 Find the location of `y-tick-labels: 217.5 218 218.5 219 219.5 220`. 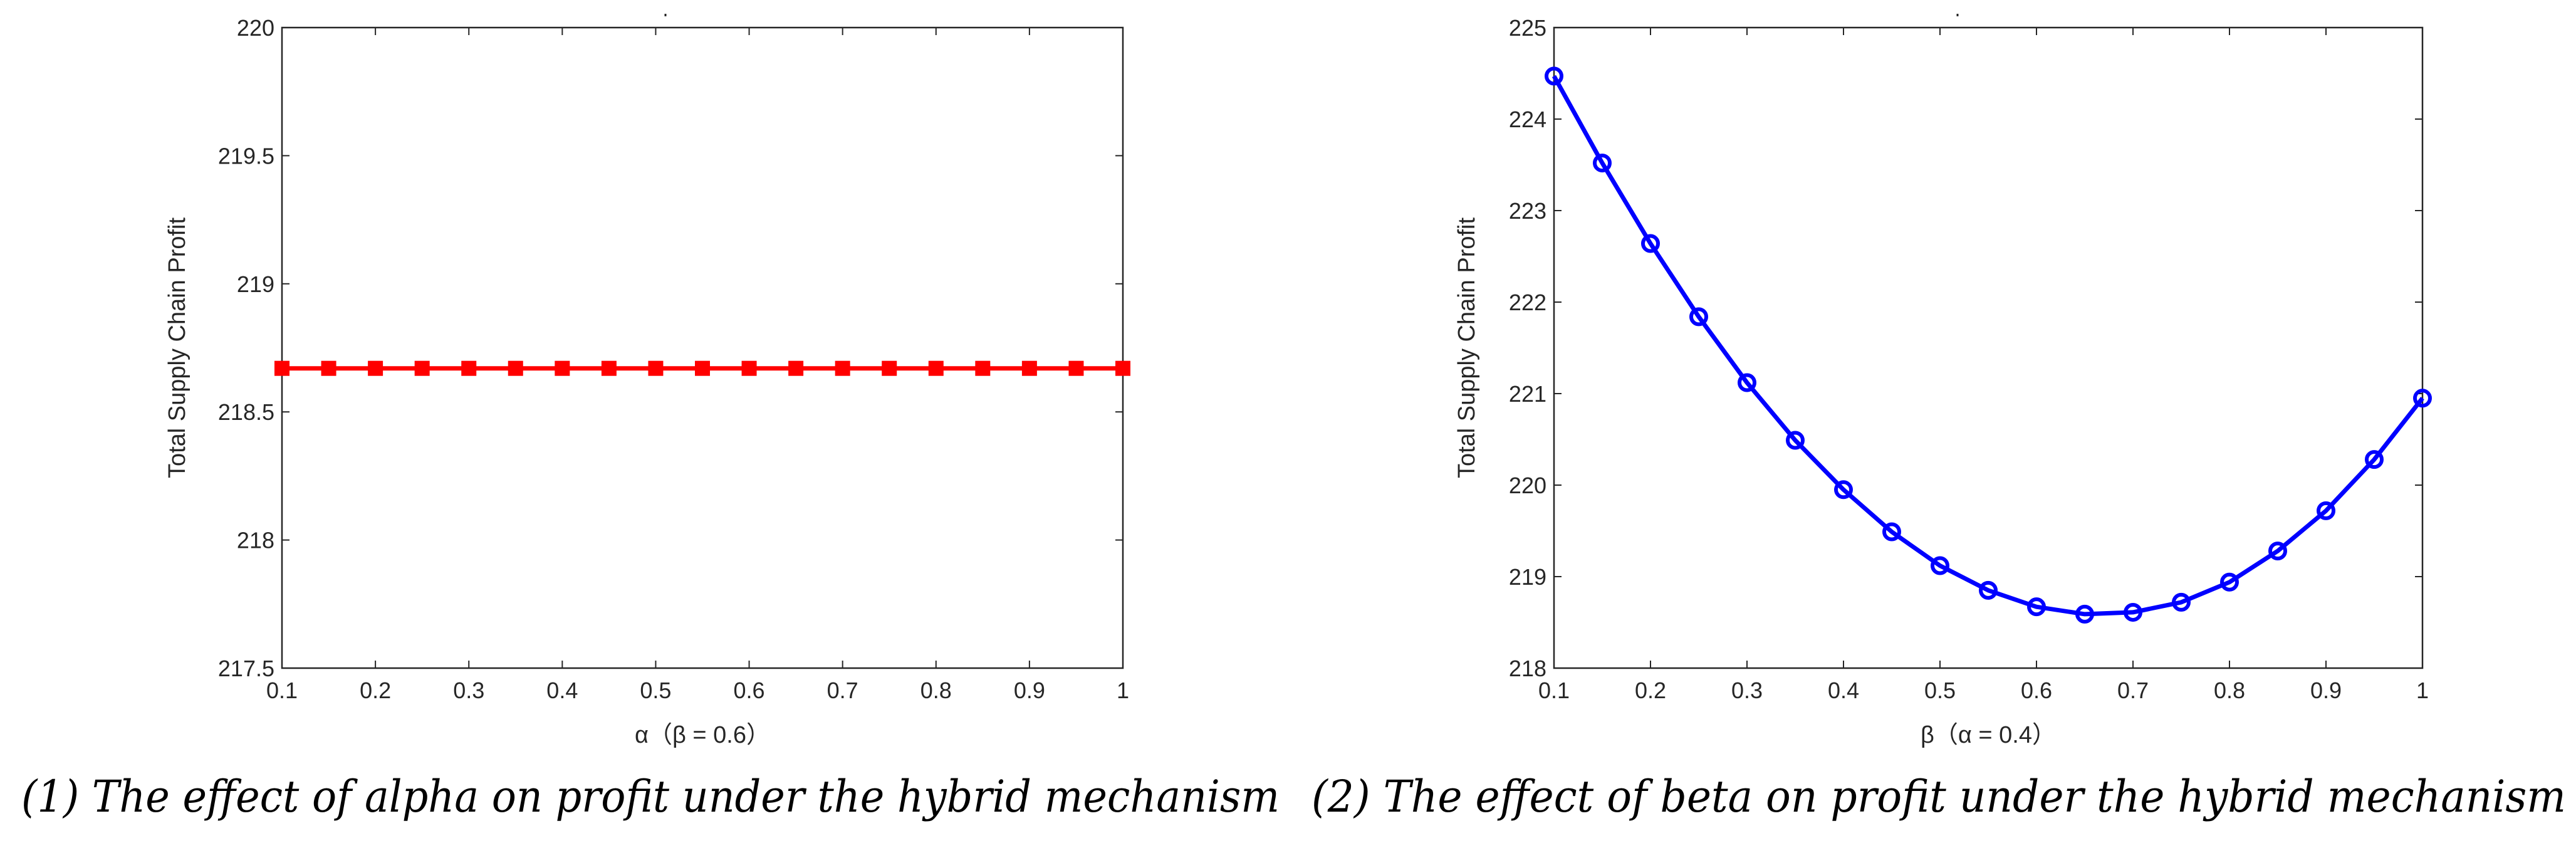

y-tick-labels: 217.5 218 218.5 219 219.5 220 is located at coordinates (246, 348).